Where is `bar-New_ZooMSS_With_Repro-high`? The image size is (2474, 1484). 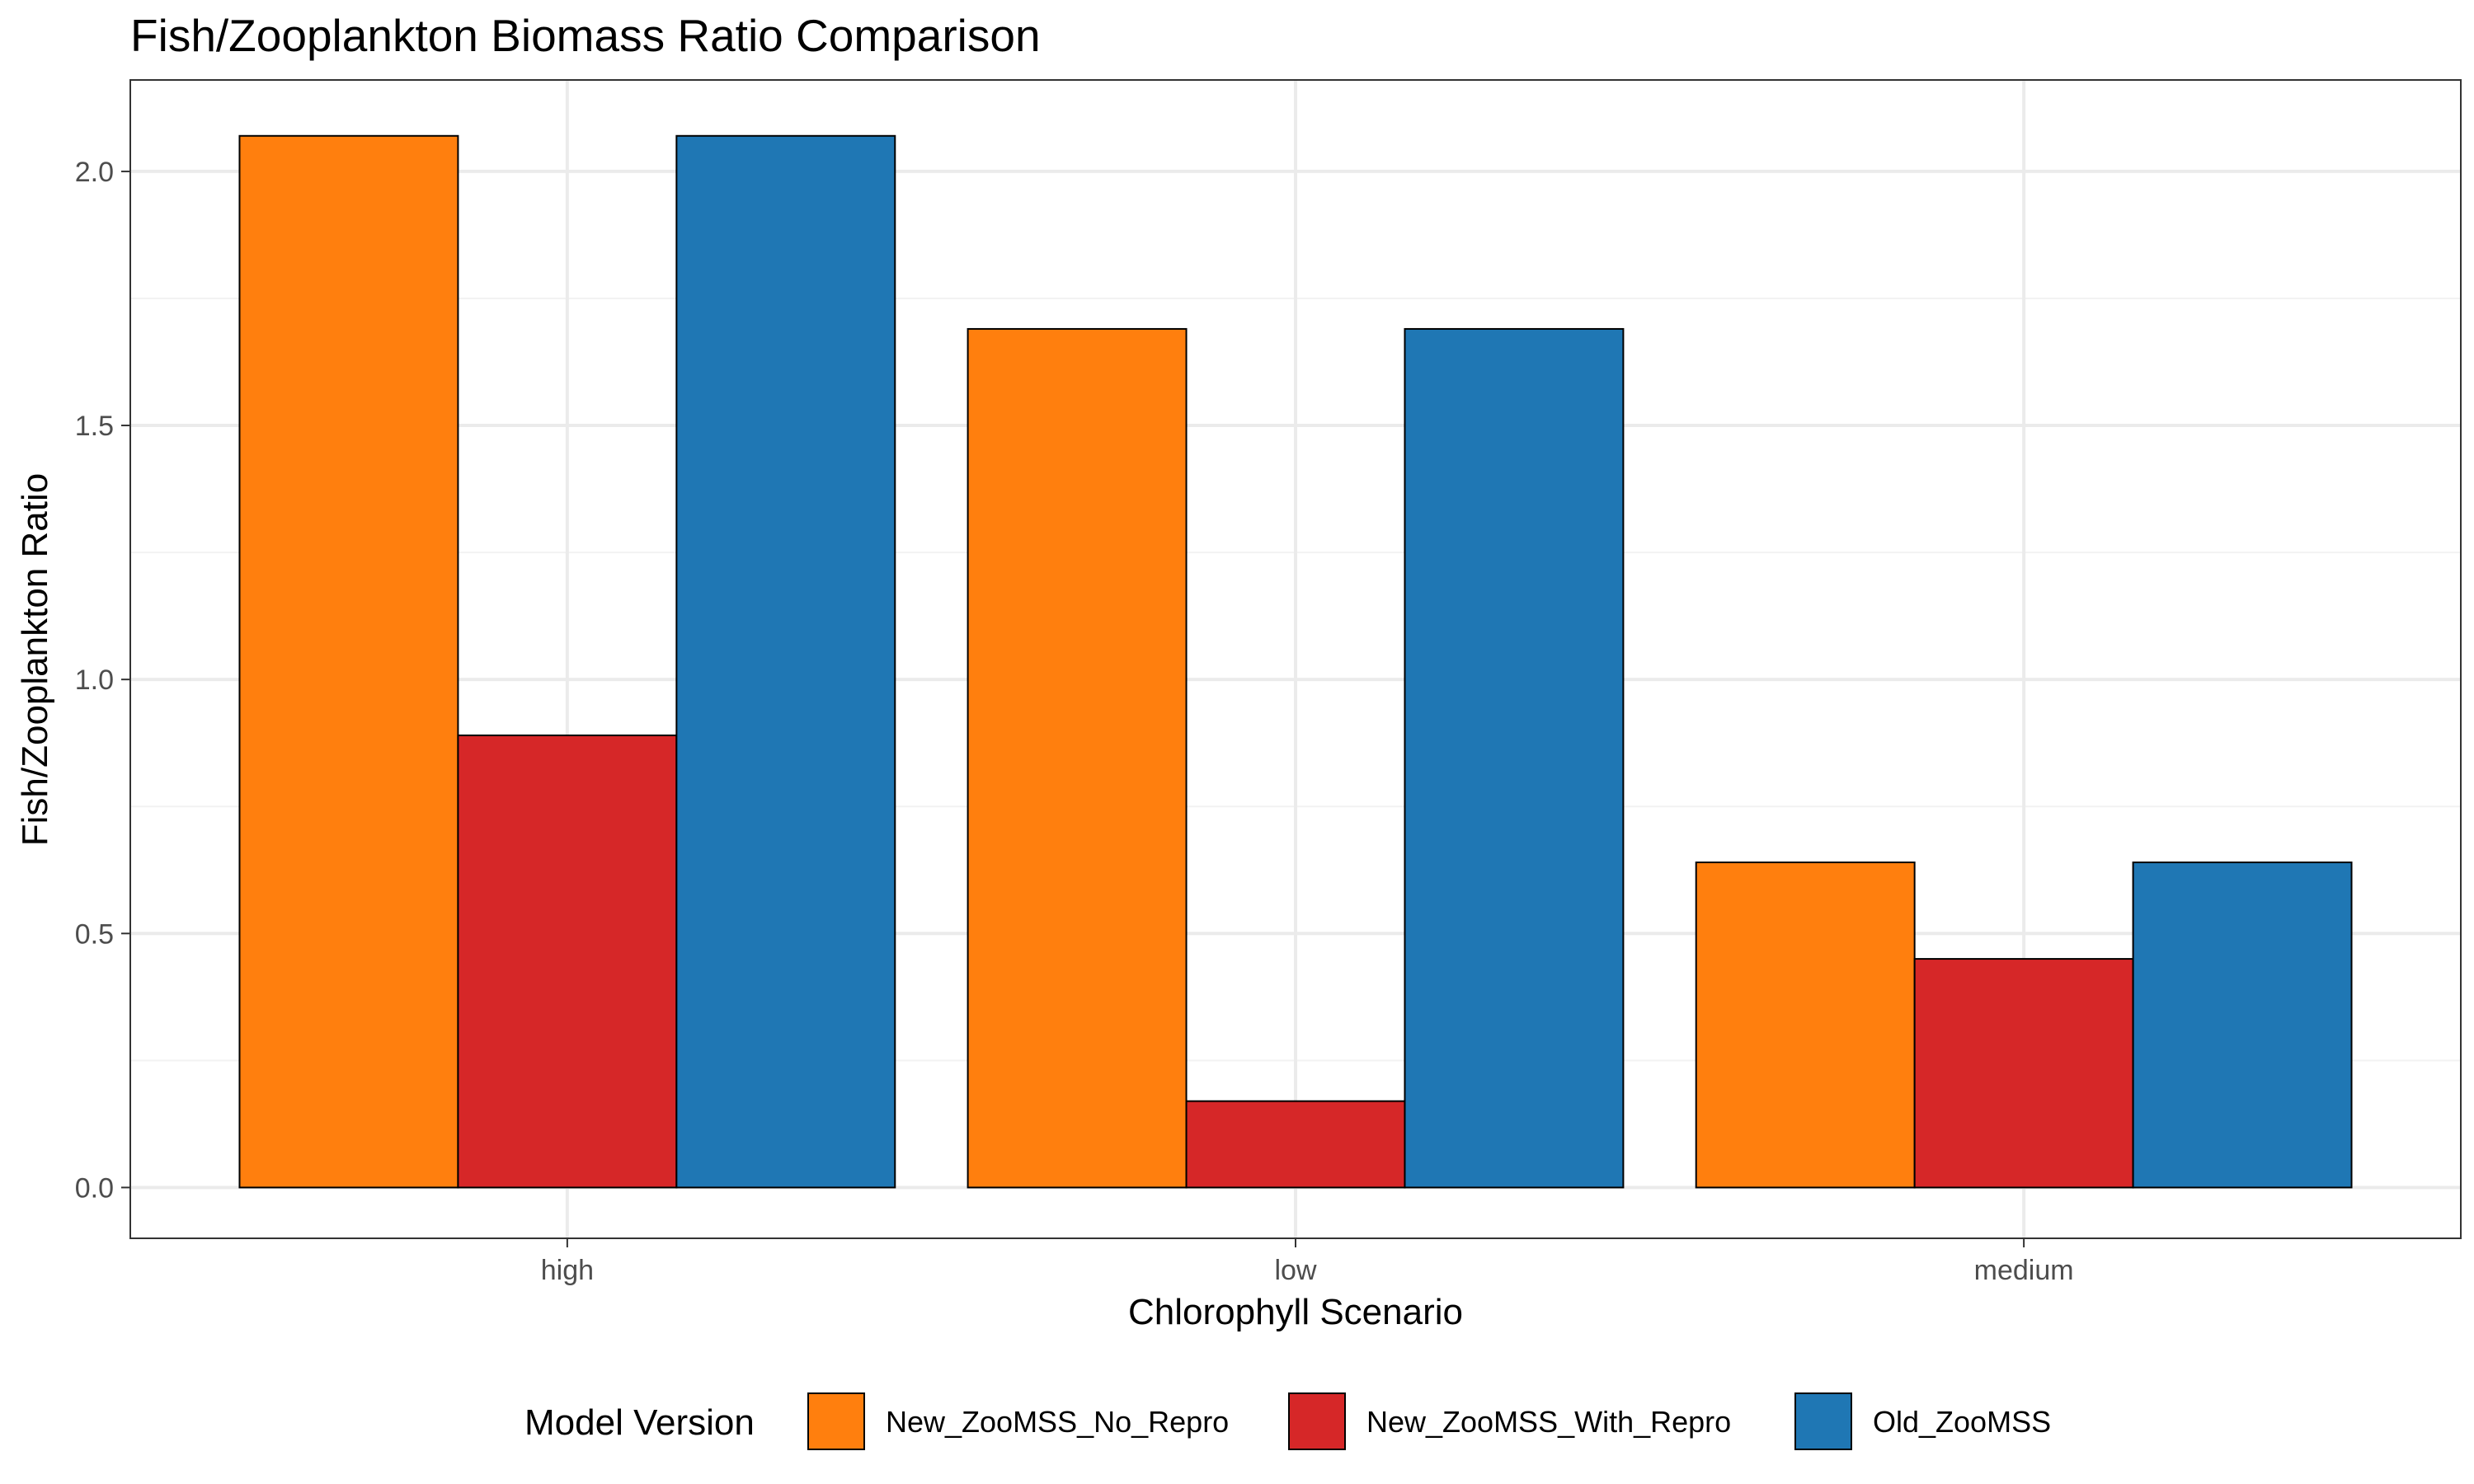 bar-New_ZooMSS_With_Repro-high is located at coordinates (567, 961).